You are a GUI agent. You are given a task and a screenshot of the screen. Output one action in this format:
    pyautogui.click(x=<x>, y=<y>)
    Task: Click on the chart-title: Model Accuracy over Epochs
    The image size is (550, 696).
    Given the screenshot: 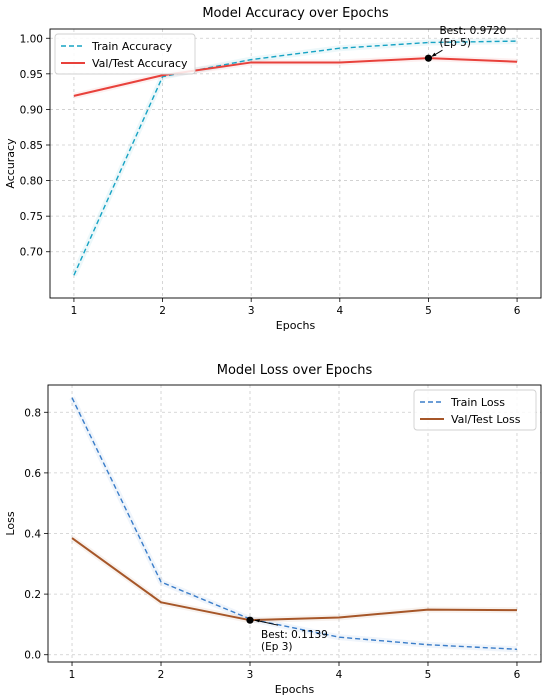 What is the action you would take?
    pyautogui.click(x=295, y=13)
    